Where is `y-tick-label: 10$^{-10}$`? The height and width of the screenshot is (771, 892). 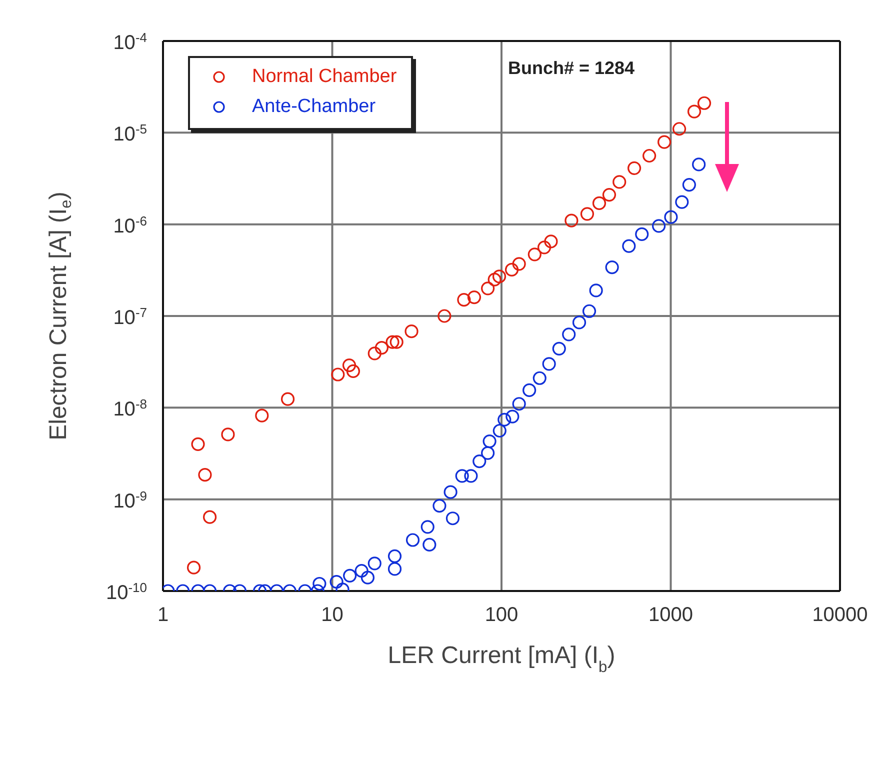
y-tick-label: 10$^{-10}$ is located at coordinates (126, 592).